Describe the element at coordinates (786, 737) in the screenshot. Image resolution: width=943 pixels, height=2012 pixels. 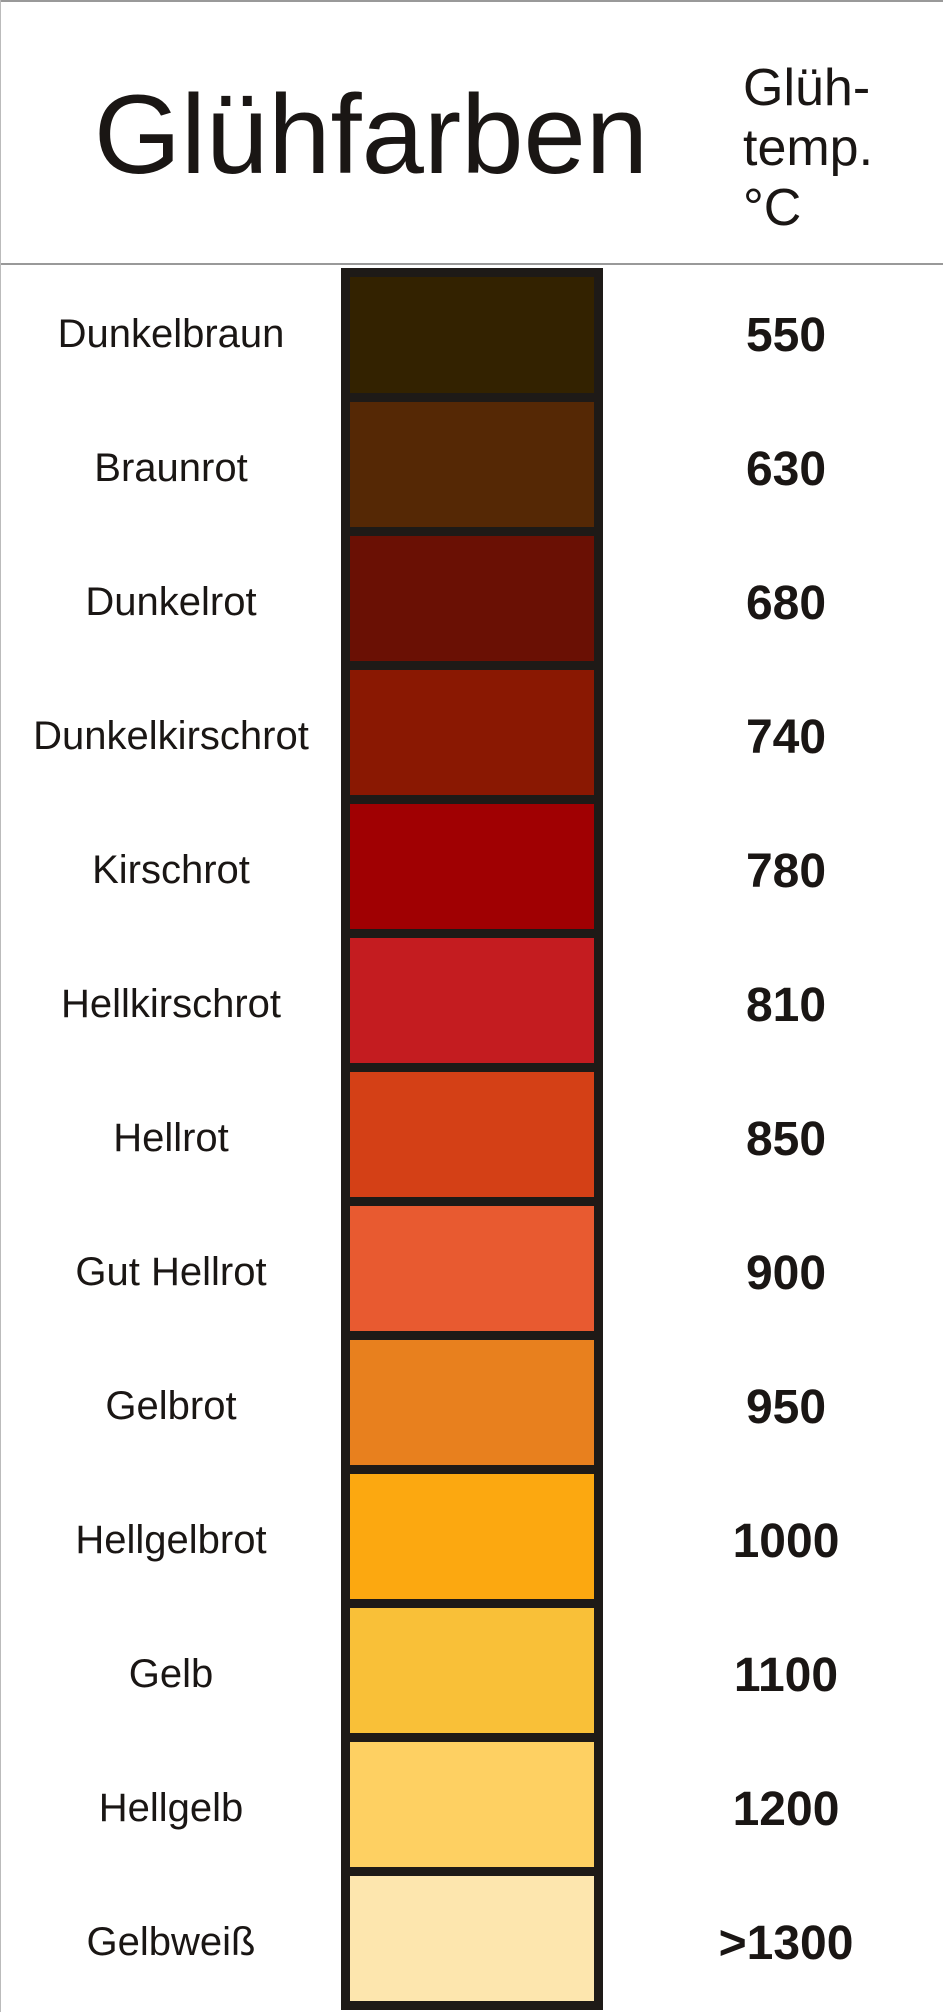
I see `temperature-value: 740` at that location.